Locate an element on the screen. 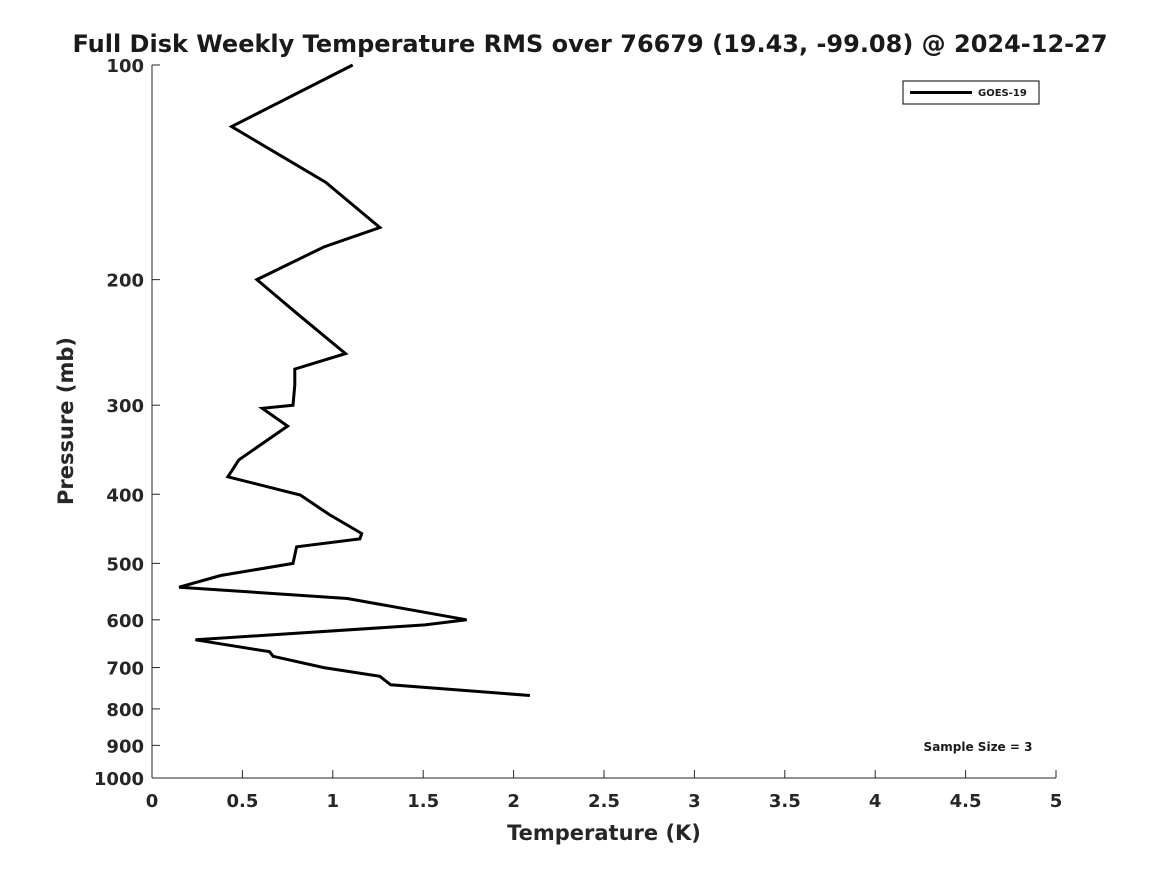 The width and height of the screenshot is (1167, 880). y-tick-label: 500 is located at coordinates (125, 564).